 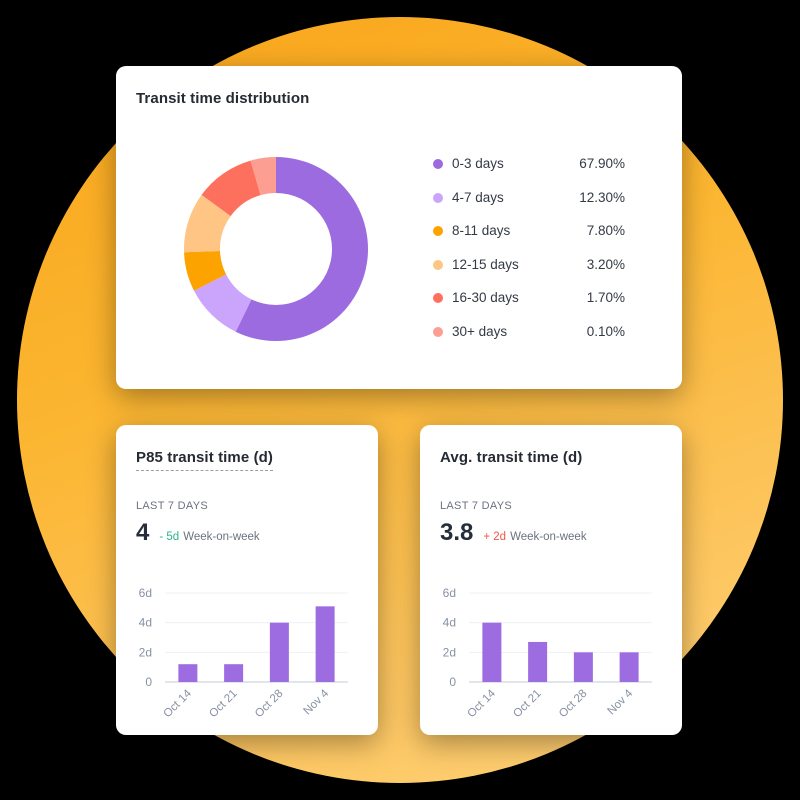 What do you see at coordinates (485, 264) in the screenshot?
I see `legend-label: 12-15 days` at bounding box center [485, 264].